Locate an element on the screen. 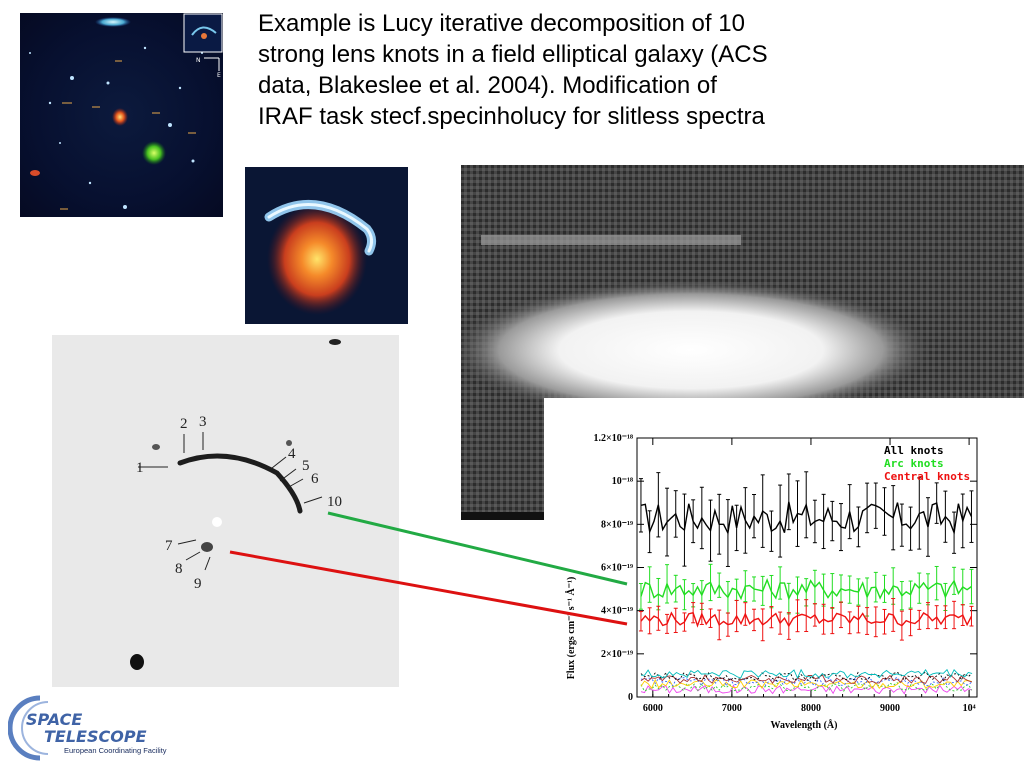  lens-knot-svg: 1 2 3 4 5 6 10 7 8 9 is located at coordinates (236, 504).